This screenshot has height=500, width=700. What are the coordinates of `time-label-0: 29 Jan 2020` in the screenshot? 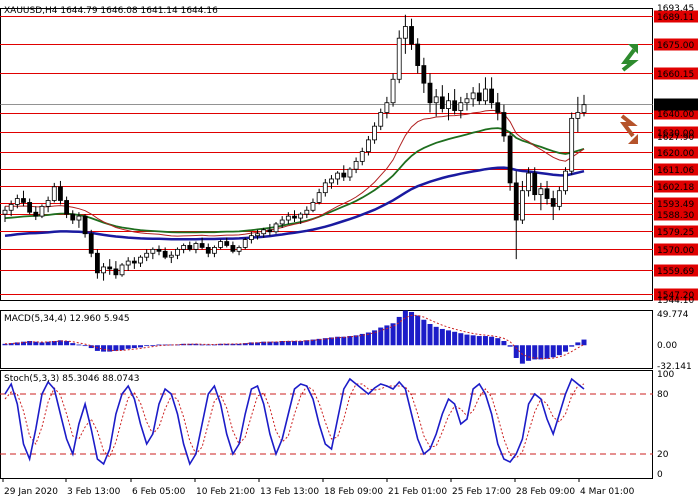 It's located at (31, 492).